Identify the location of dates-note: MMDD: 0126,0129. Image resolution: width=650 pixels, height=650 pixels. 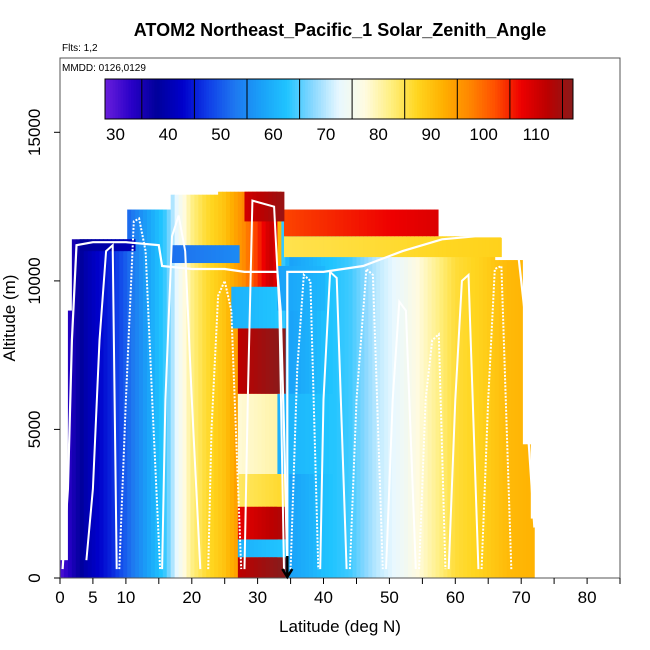
(104, 68).